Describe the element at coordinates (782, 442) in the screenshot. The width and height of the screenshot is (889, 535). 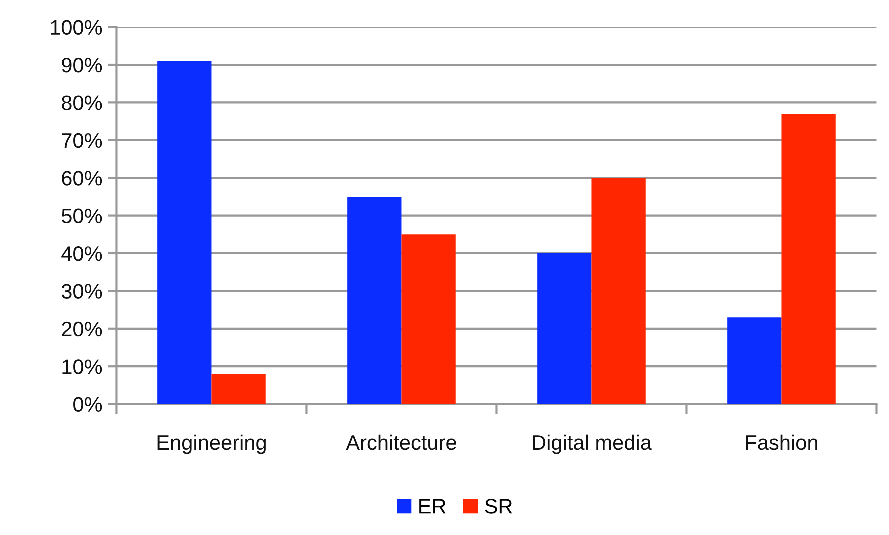
I see `x-tick-label: Fashion` at that location.